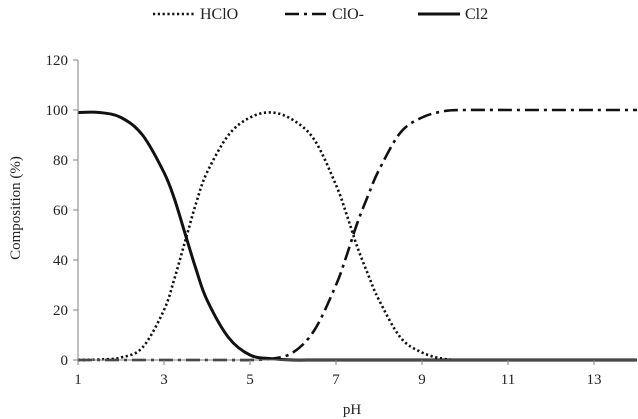  I want to click on legend-label: Cl2, so click(476, 14).